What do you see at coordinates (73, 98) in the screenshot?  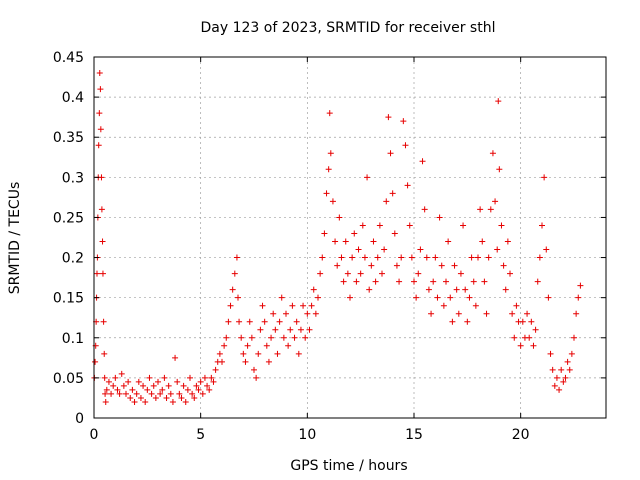 I see `y-tick-label: 0.4` at bounding box center [73, 98].